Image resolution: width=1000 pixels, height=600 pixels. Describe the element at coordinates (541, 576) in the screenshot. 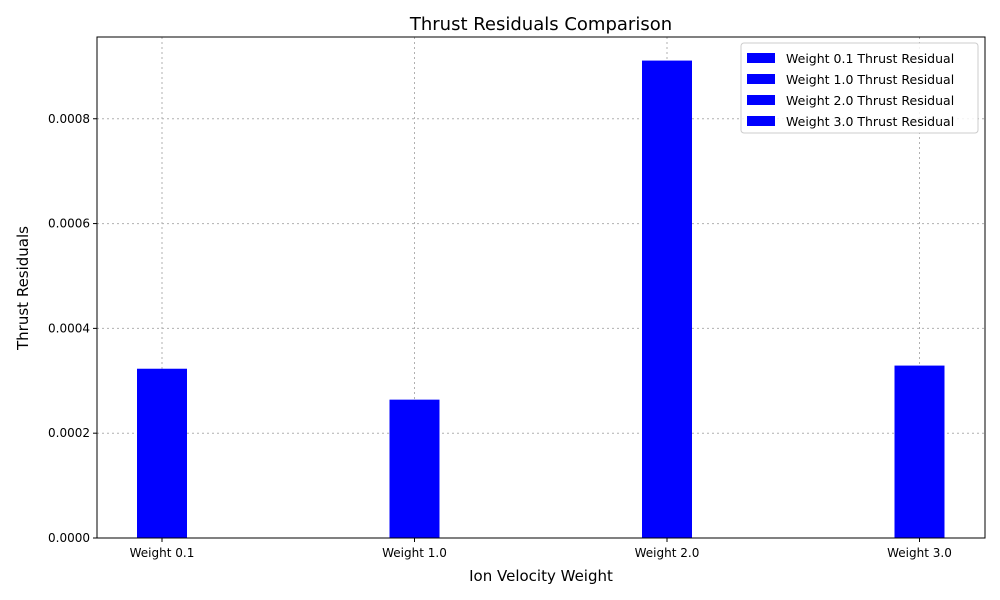

I see `x-axis-label: Ion Velocity Weight` at that location.